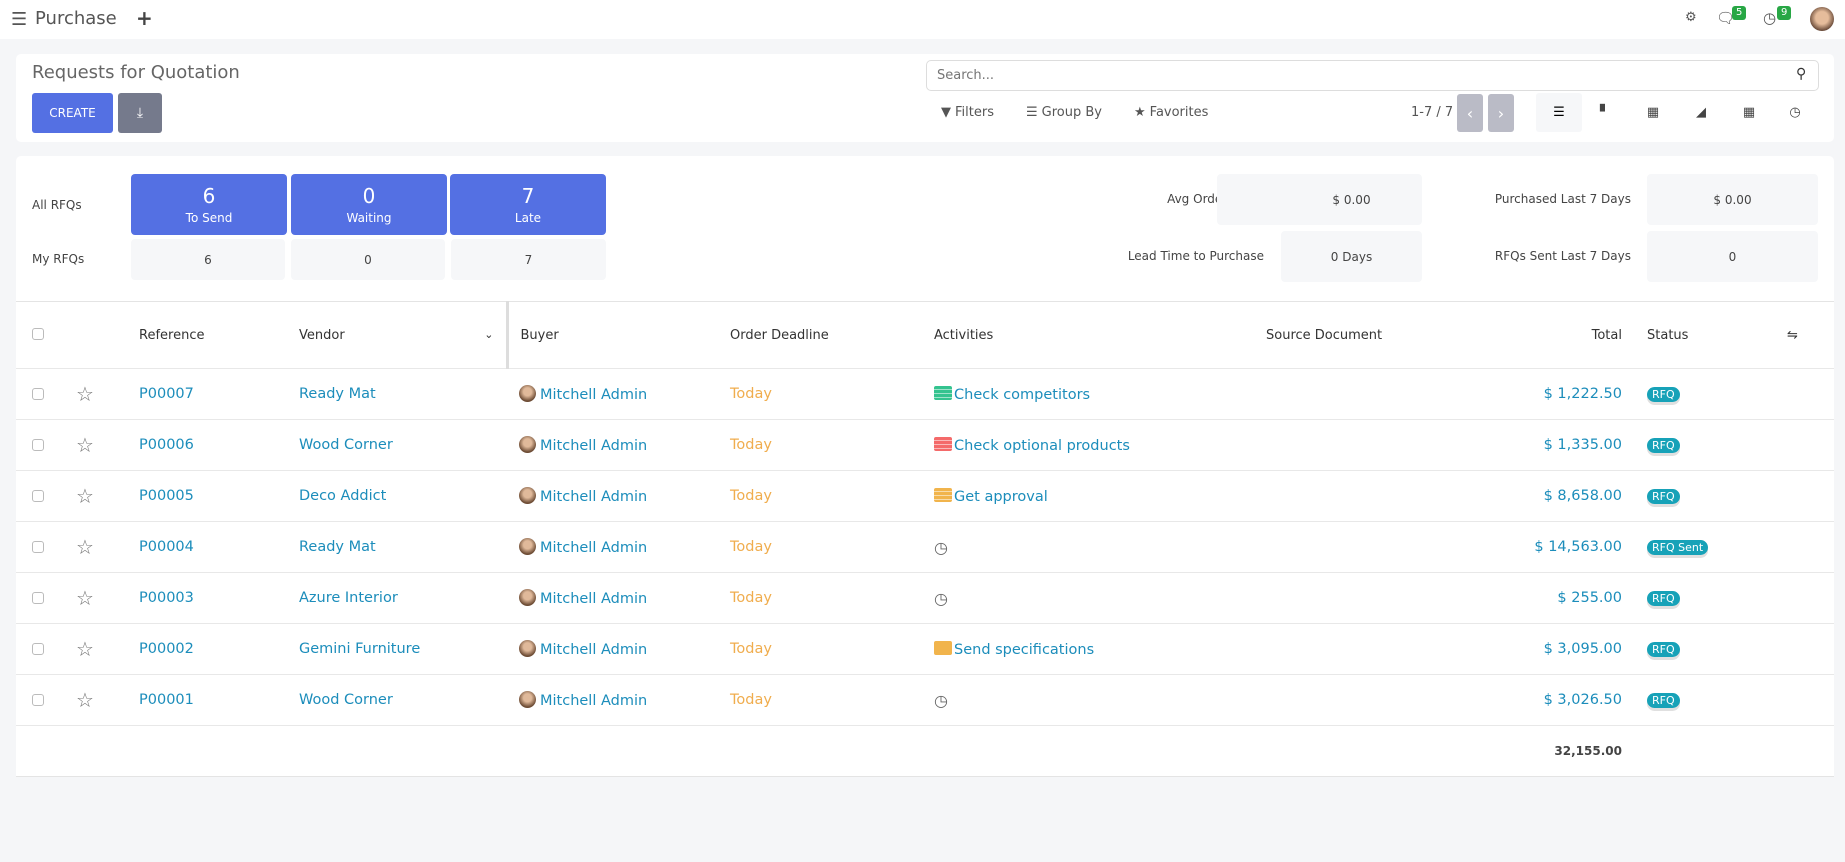 The height and width of the screenshot is (862, 1845). Describe the element at coordinates (1810, 335) in the screenshot. I see `optional-columns-icon: ⇋` at that location.